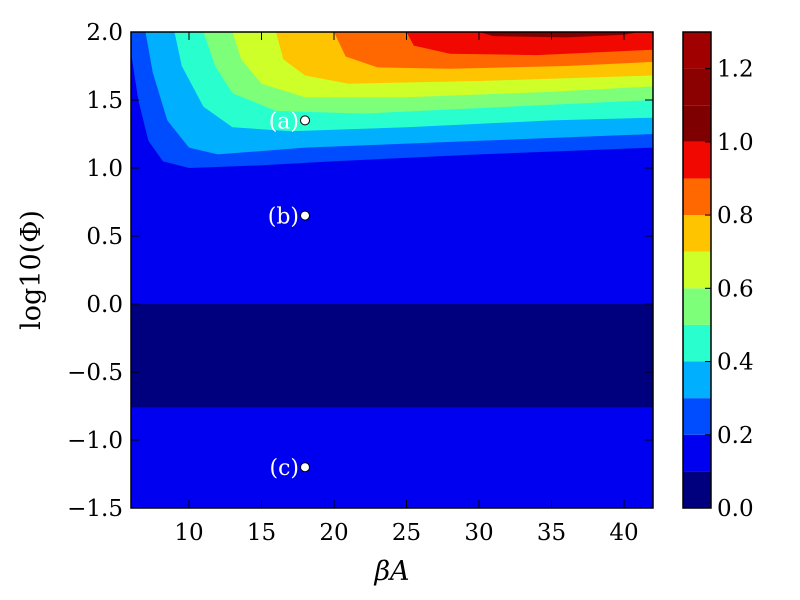 The image size is (800, 600). I want to click on annotation-label: (a), so click(284, 121).